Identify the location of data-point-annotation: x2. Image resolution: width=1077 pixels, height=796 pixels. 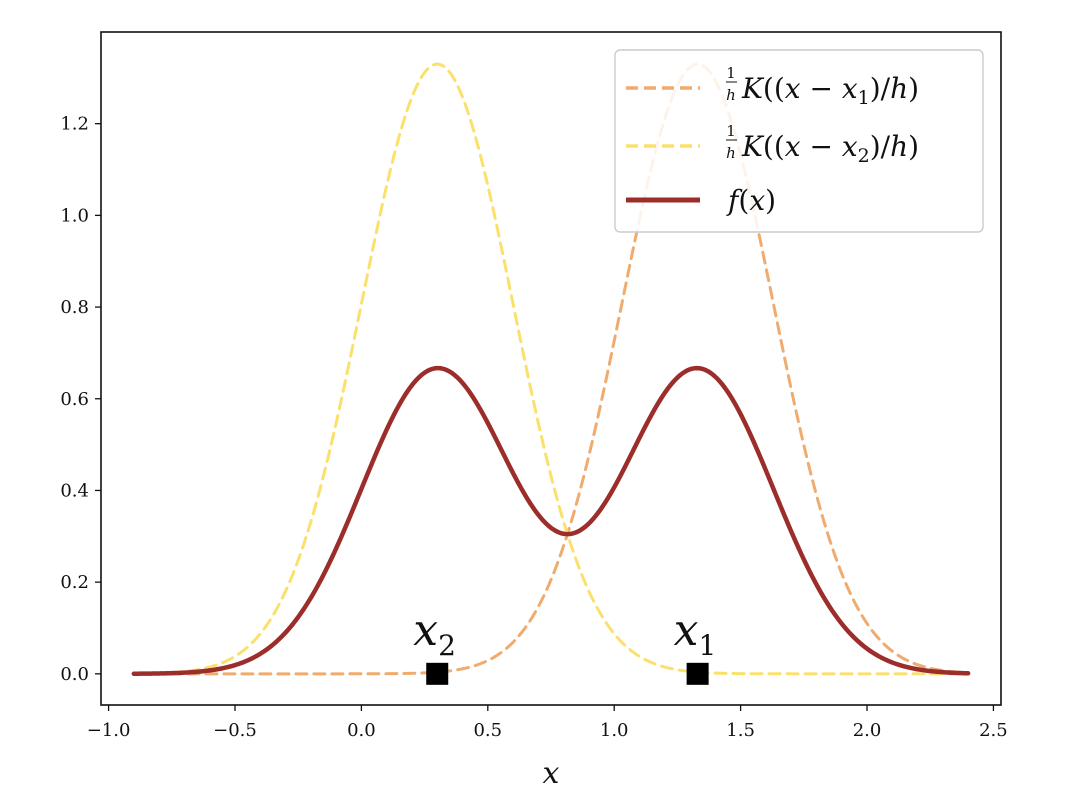
(434, 633).